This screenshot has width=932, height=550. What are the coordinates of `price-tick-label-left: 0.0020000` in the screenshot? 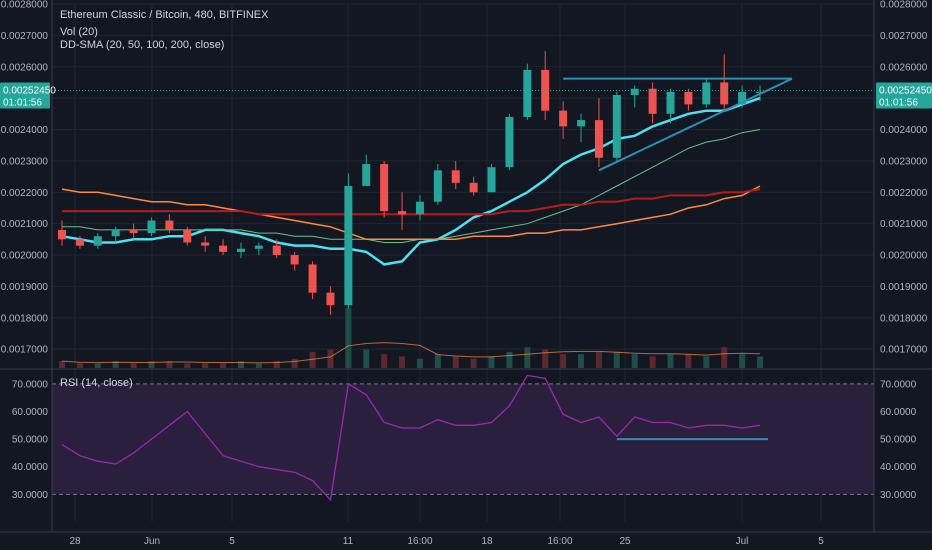 It's located at (25, 256).